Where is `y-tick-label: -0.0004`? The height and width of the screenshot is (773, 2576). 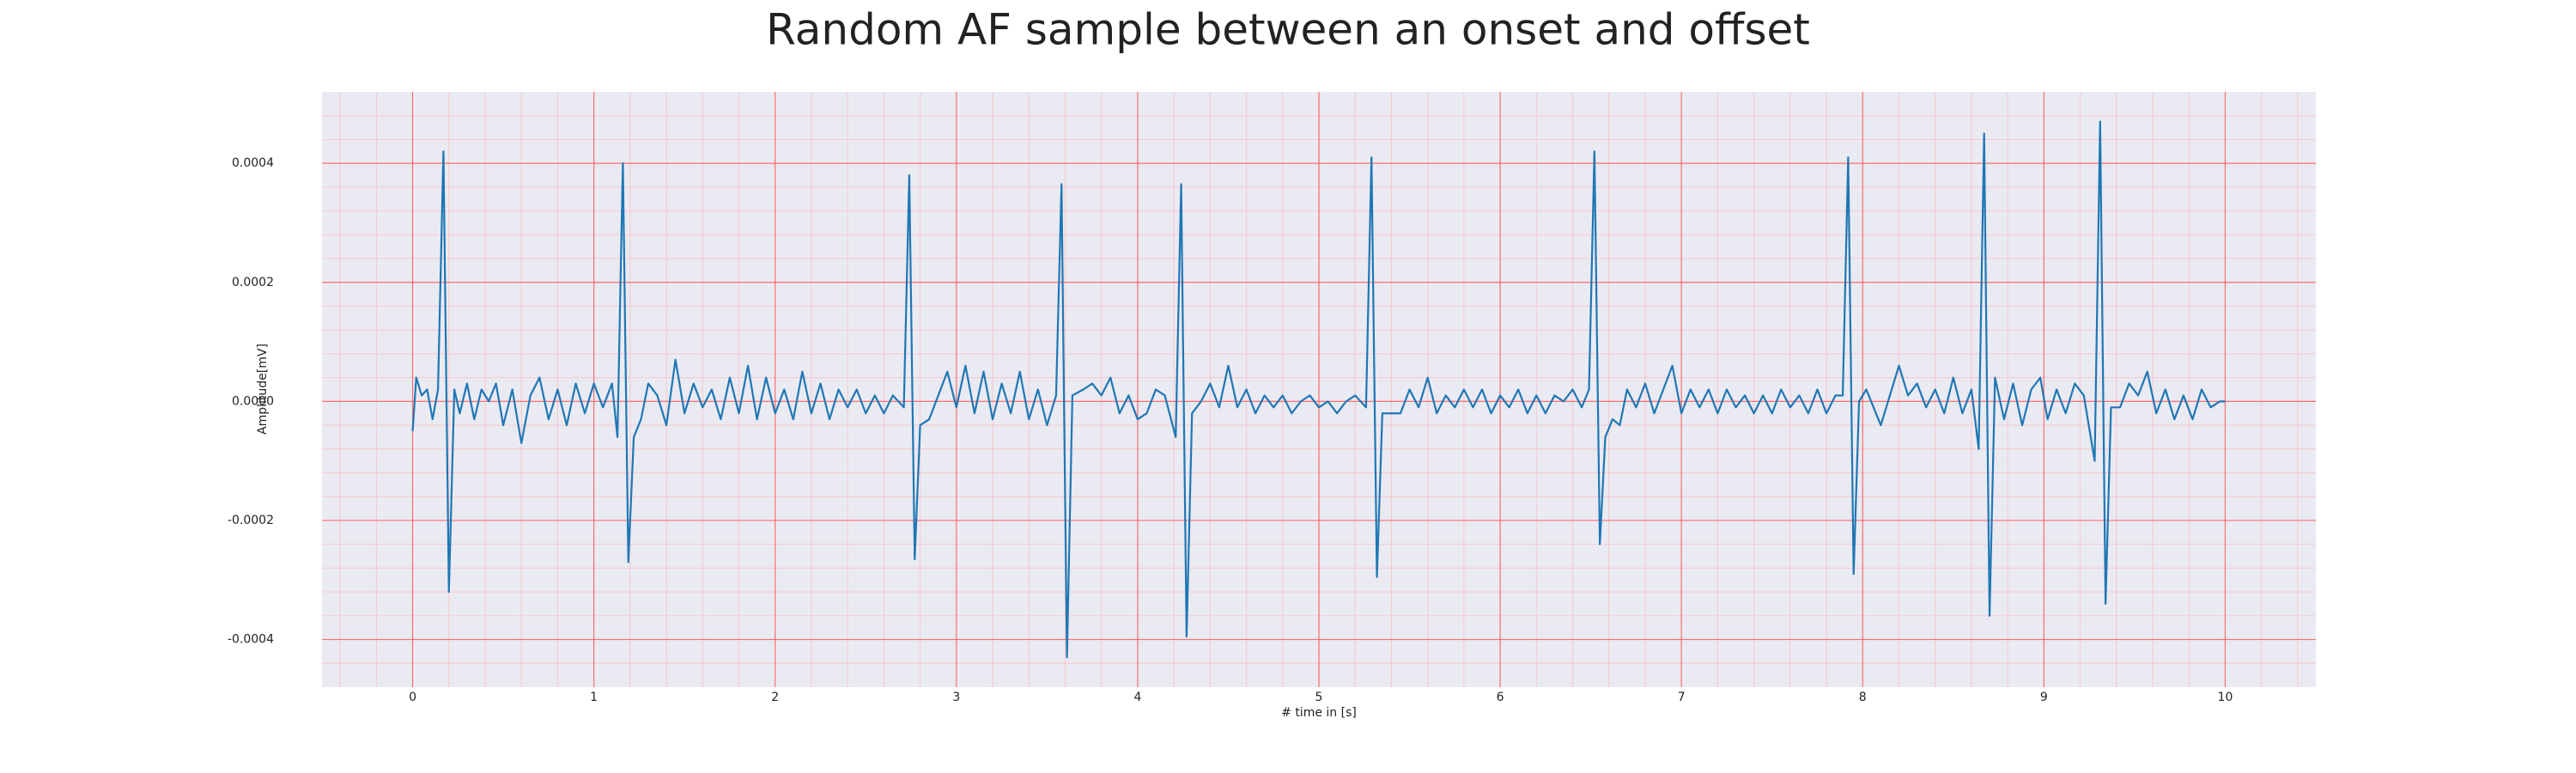 y-tick-label: -0.0004 is located at coordinates (251, 640).